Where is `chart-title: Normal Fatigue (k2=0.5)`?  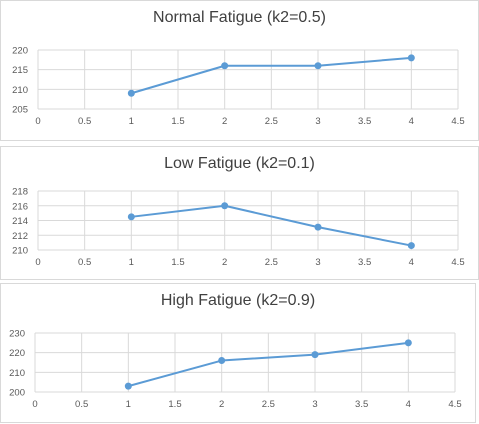
chart-title: Normal Fatigue (k2=0.5) is located at coordinates (239, 17).